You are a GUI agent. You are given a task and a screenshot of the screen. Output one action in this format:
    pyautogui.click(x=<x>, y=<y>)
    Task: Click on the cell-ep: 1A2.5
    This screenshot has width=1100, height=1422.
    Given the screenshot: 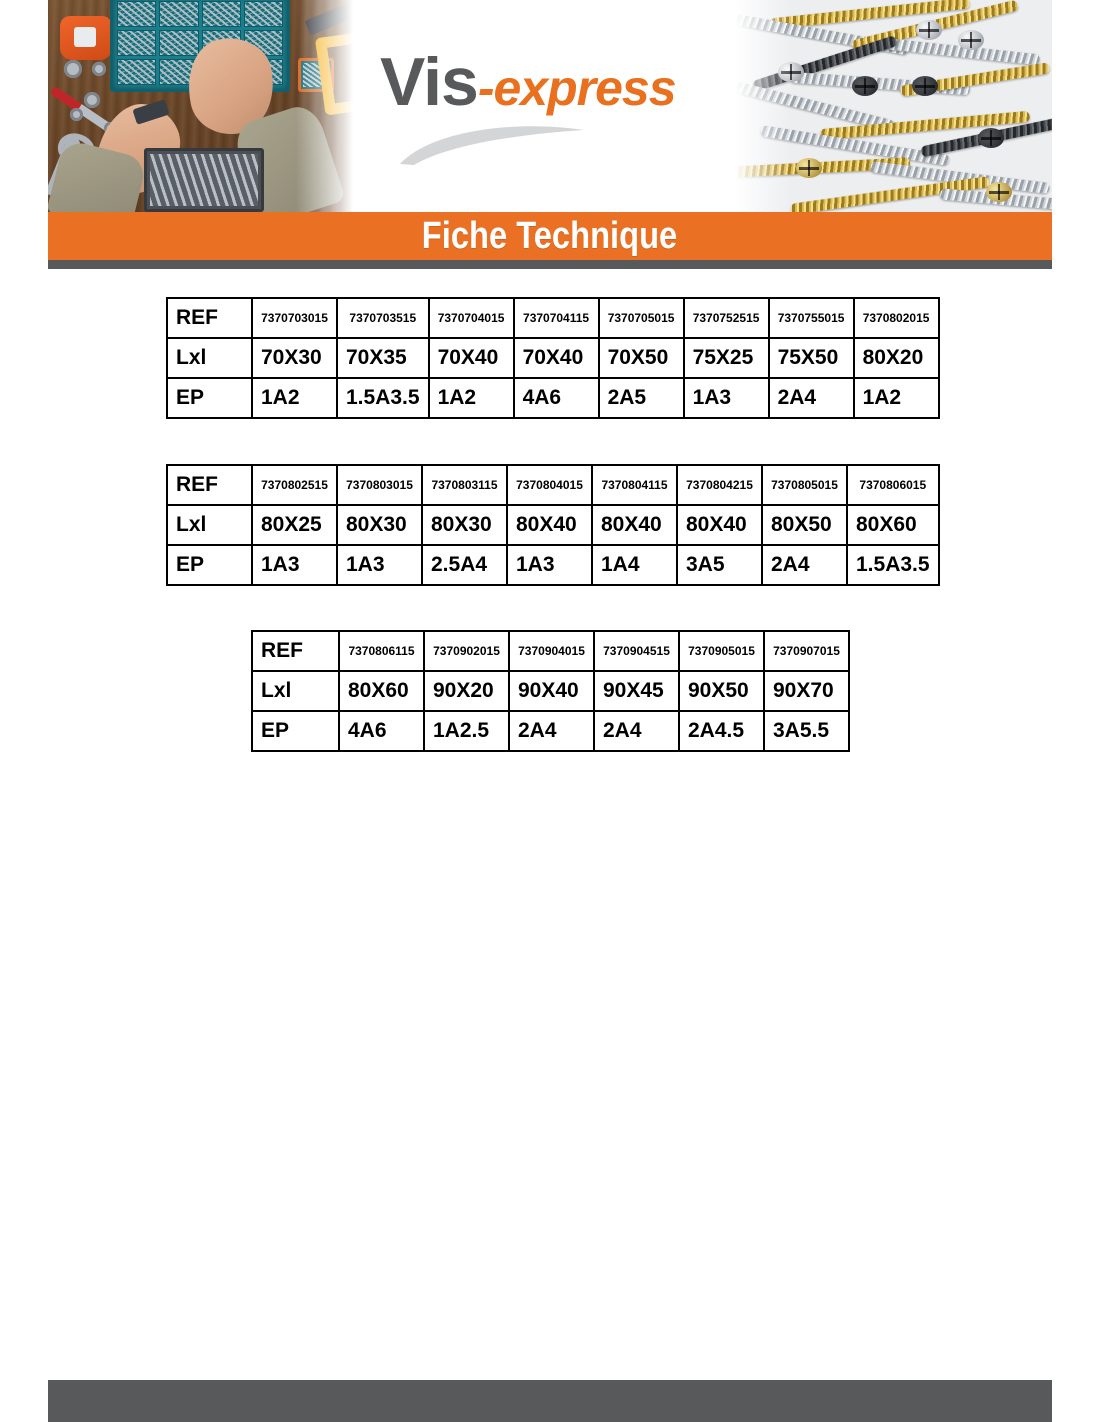 What is the action you would take?
    pyautogui.click(x=466, y=731)
    